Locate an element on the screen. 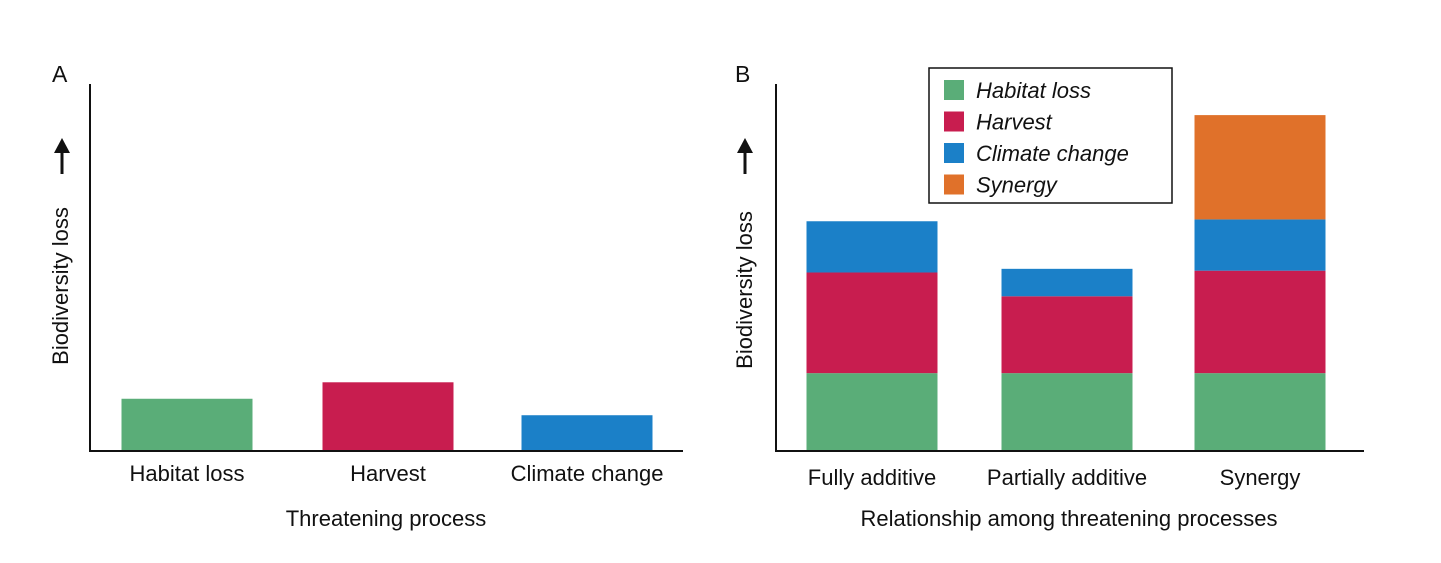 This screenshot has width=1441, height=563. bar-segment-partially-additive-climate-change is located at coordinates (1067, 282).